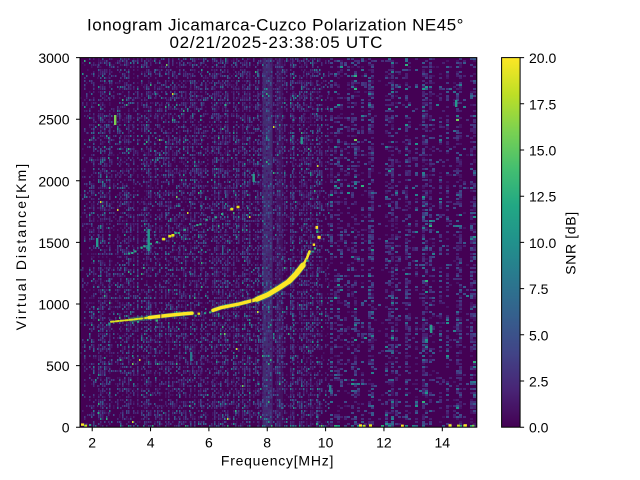 This screenshot has height=480, width=640. I want to click on svg-text: 1000, so click(53, 305).